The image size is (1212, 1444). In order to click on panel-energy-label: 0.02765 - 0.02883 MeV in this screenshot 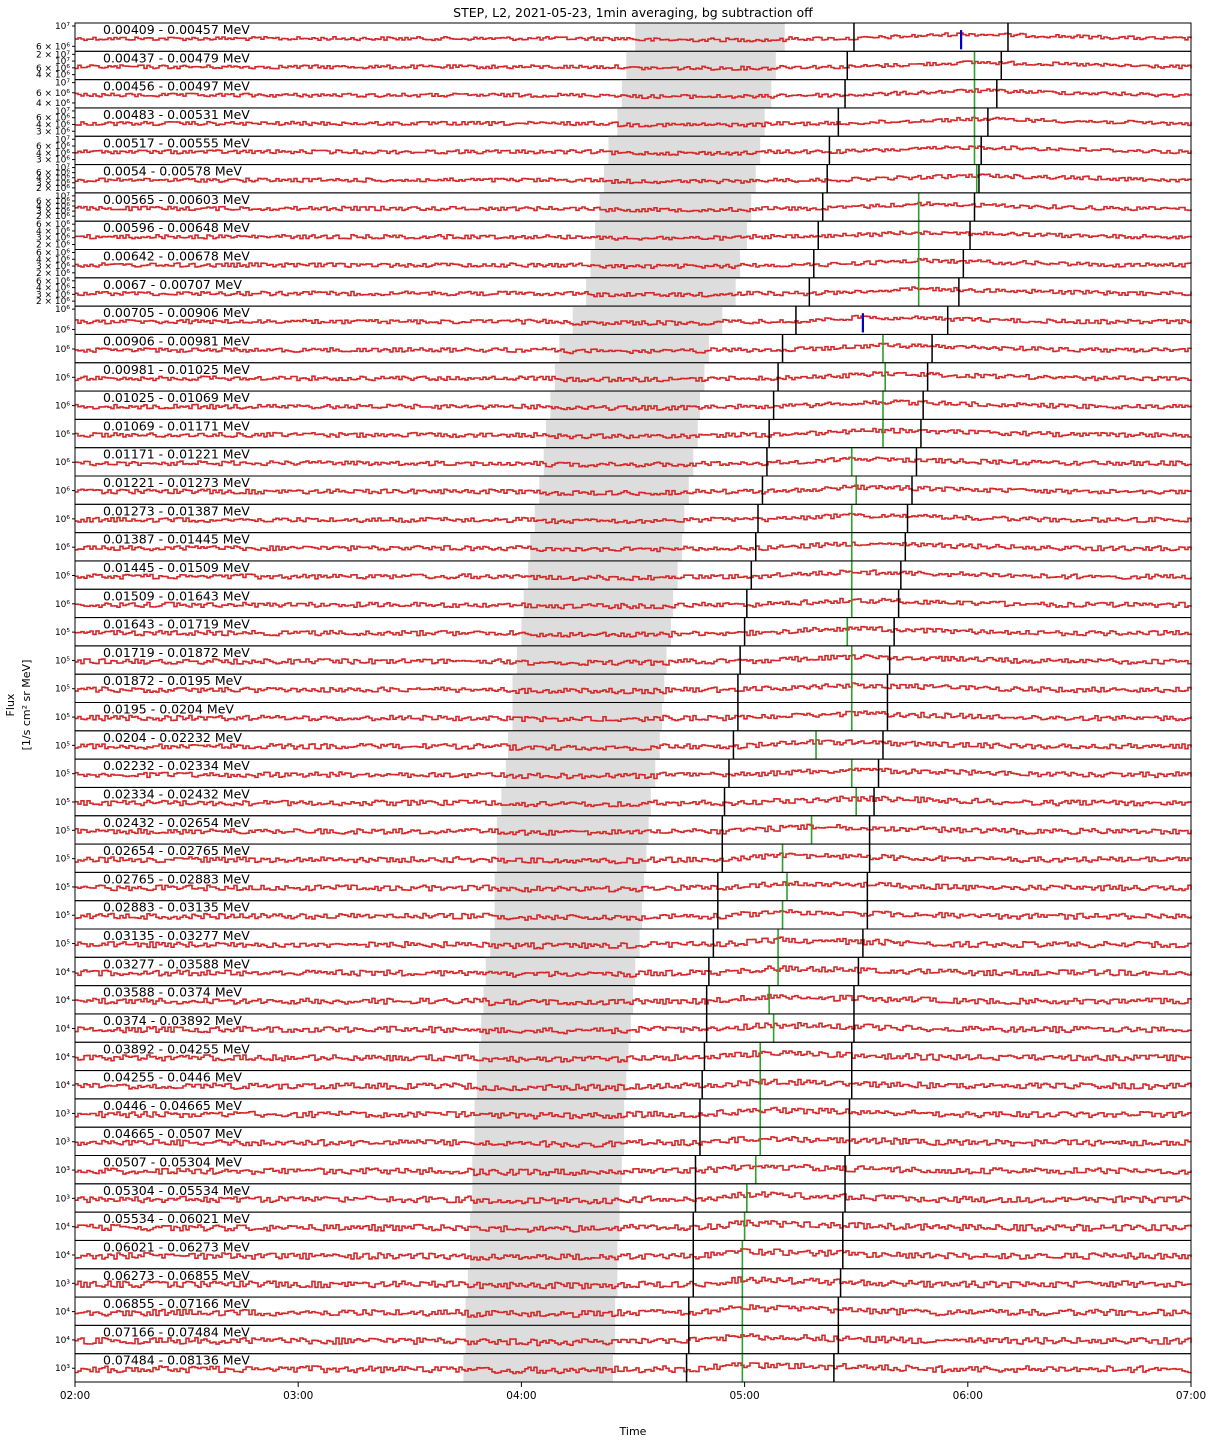, I will do `click(176, 878)`.